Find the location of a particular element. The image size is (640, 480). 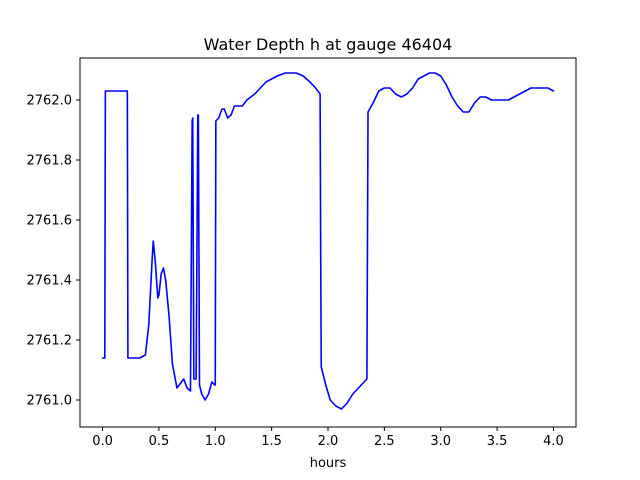

x-tick-label: 3.5 is located at coordinates (497, 441).